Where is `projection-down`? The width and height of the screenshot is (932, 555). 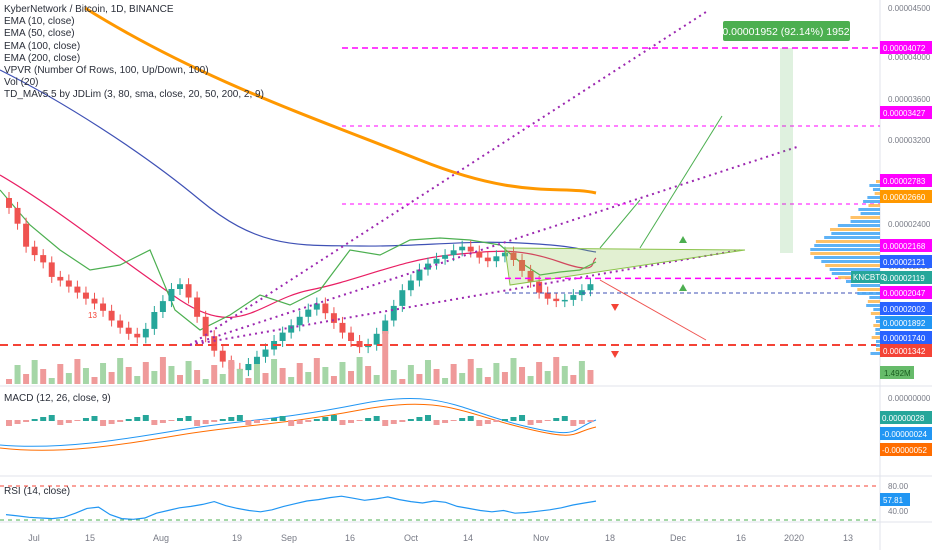 projection-down is located at coordinates (653, 310).